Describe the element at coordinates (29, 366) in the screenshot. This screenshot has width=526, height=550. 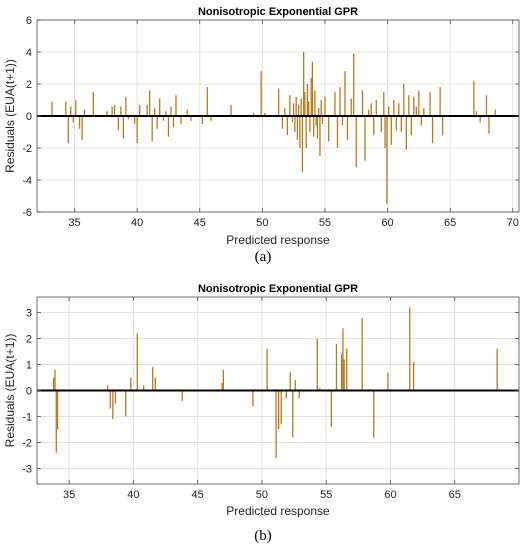
I see `y-tick-label: 1` at that location.